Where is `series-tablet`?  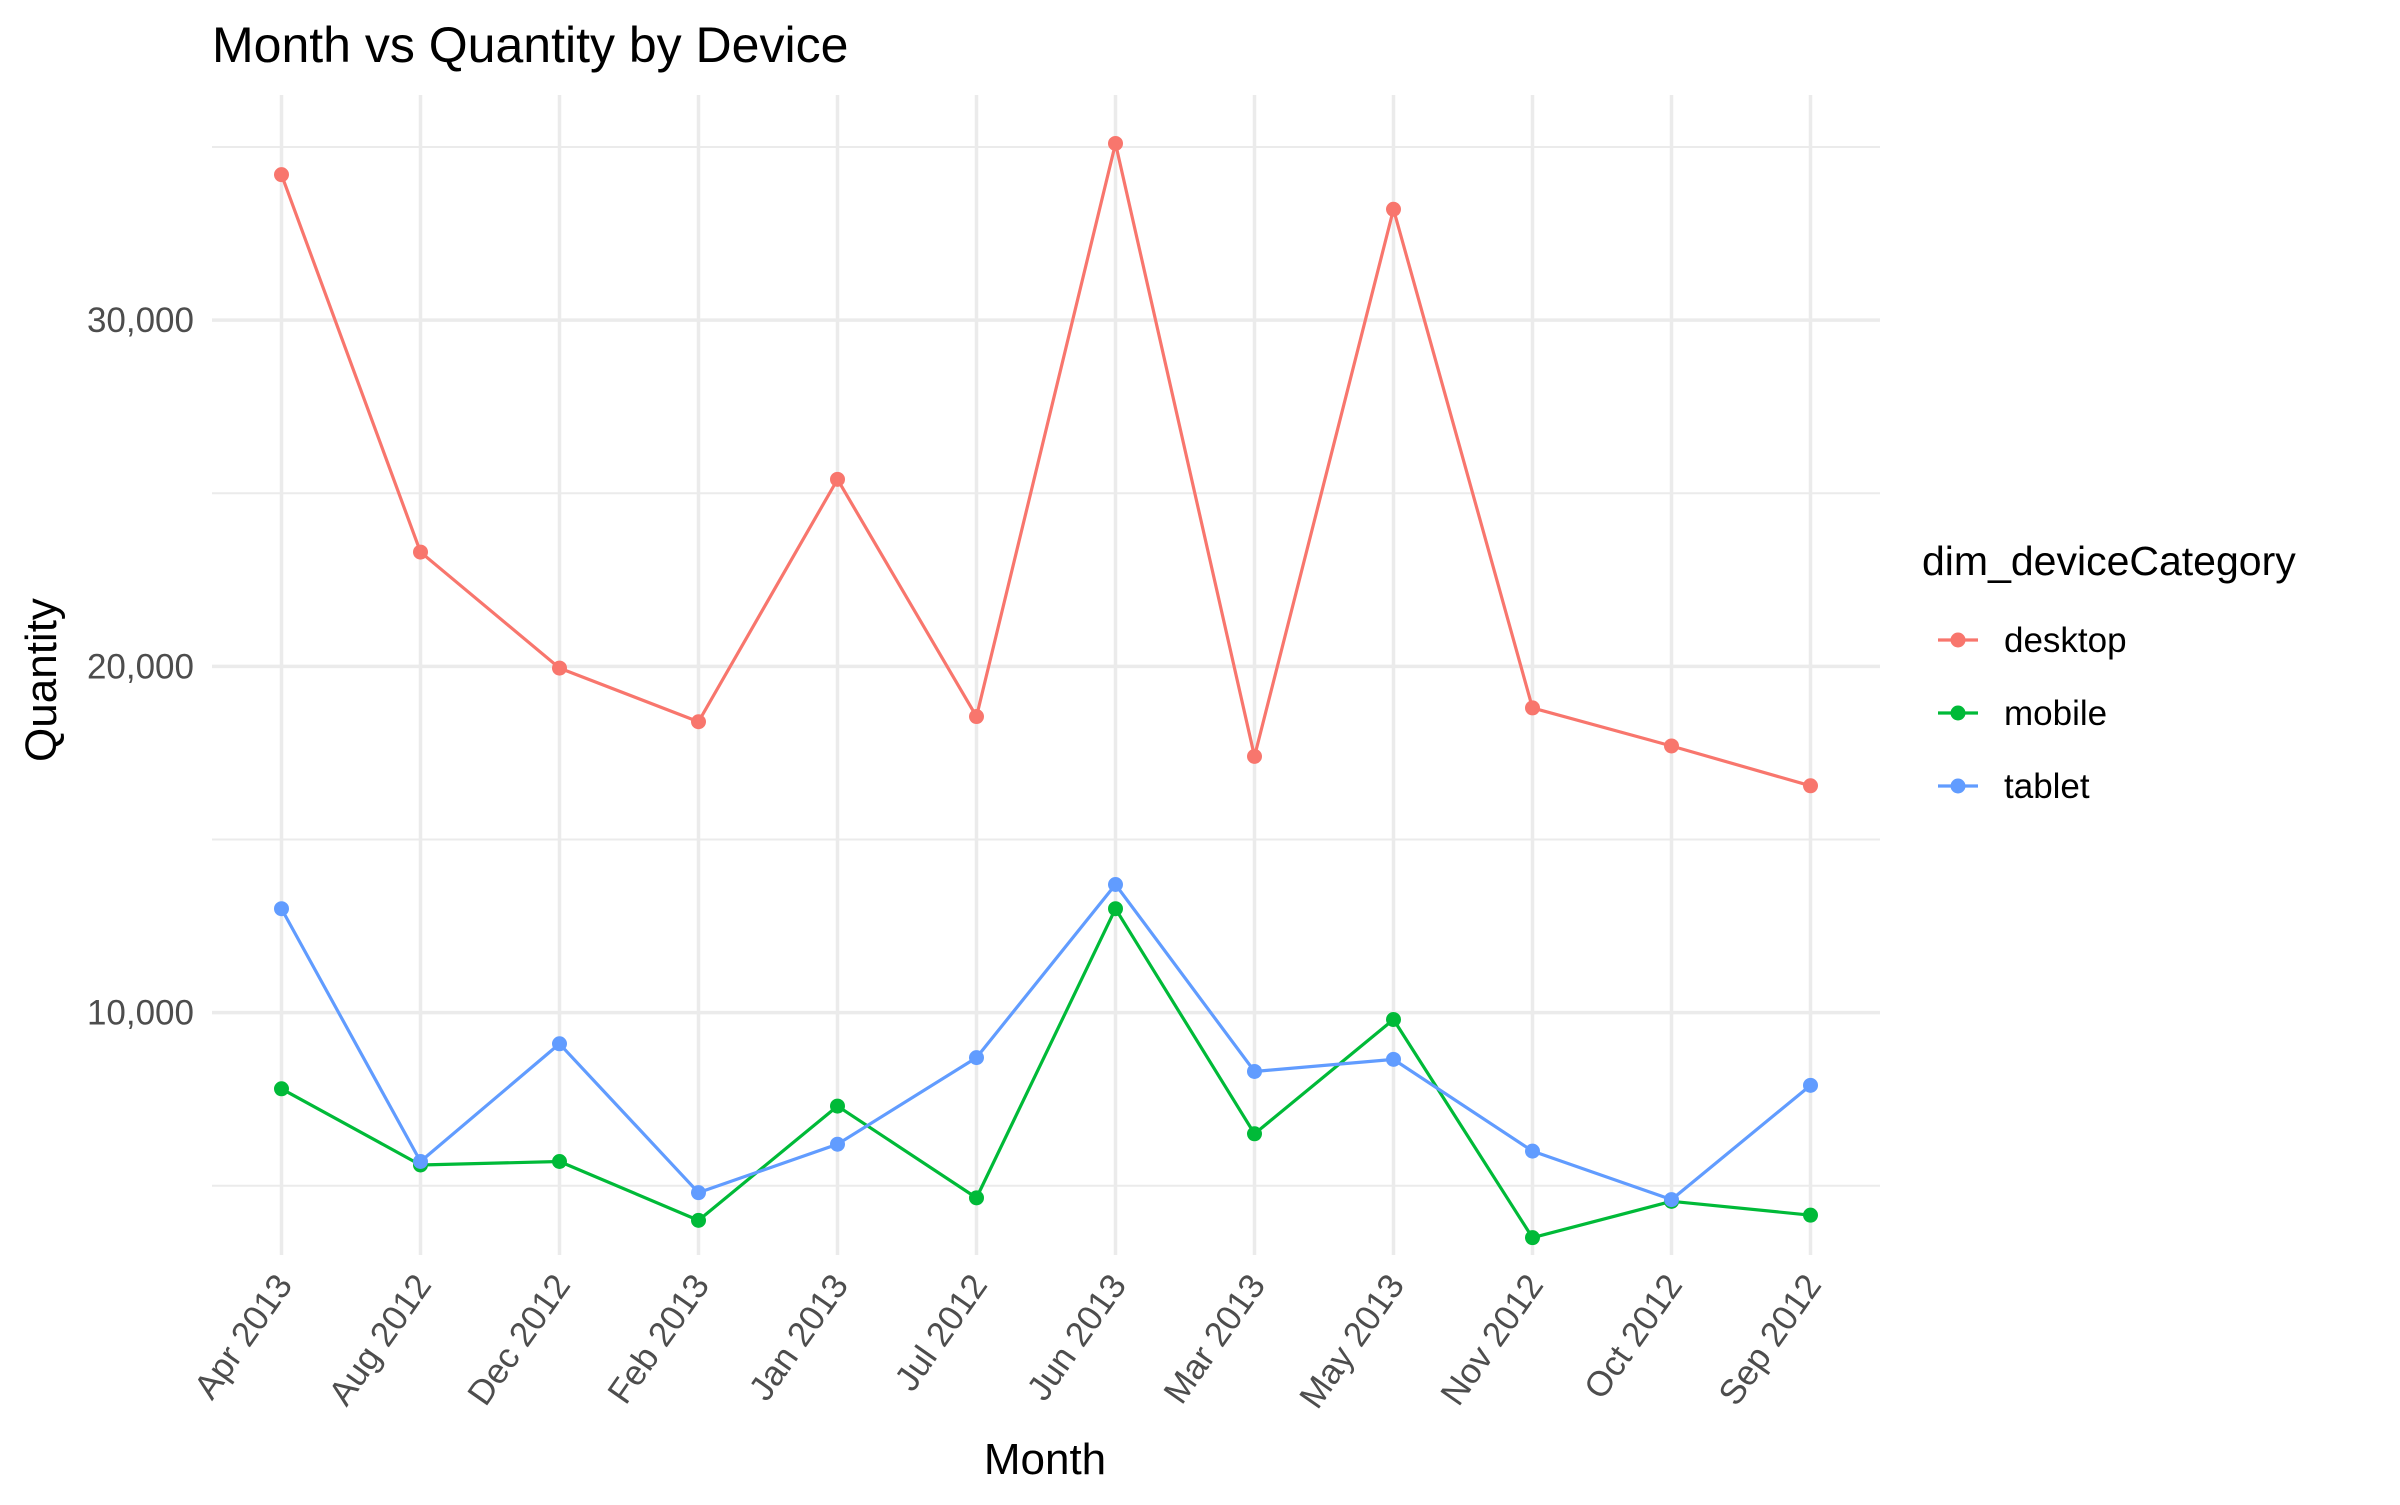
series-tablet is located at coordinates (1046, 1042).